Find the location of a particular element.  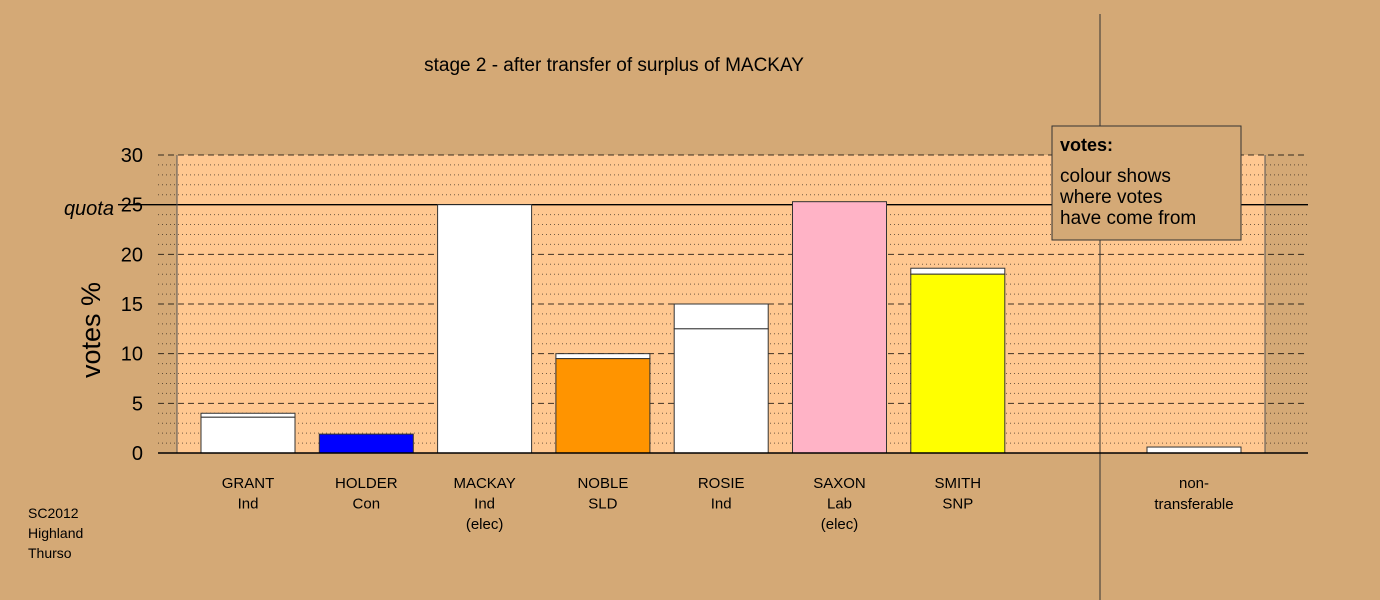

nontransferable-bar is located at coordinates (1194, 450).